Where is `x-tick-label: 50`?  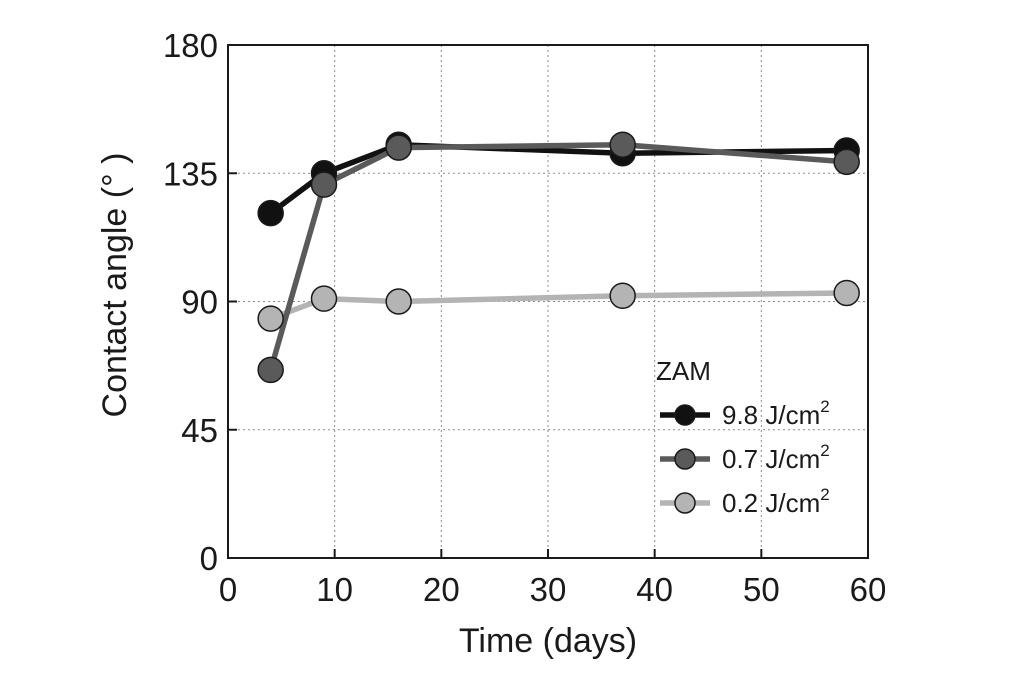 x-tick-label: 50 is located at coordinates (761, 589).